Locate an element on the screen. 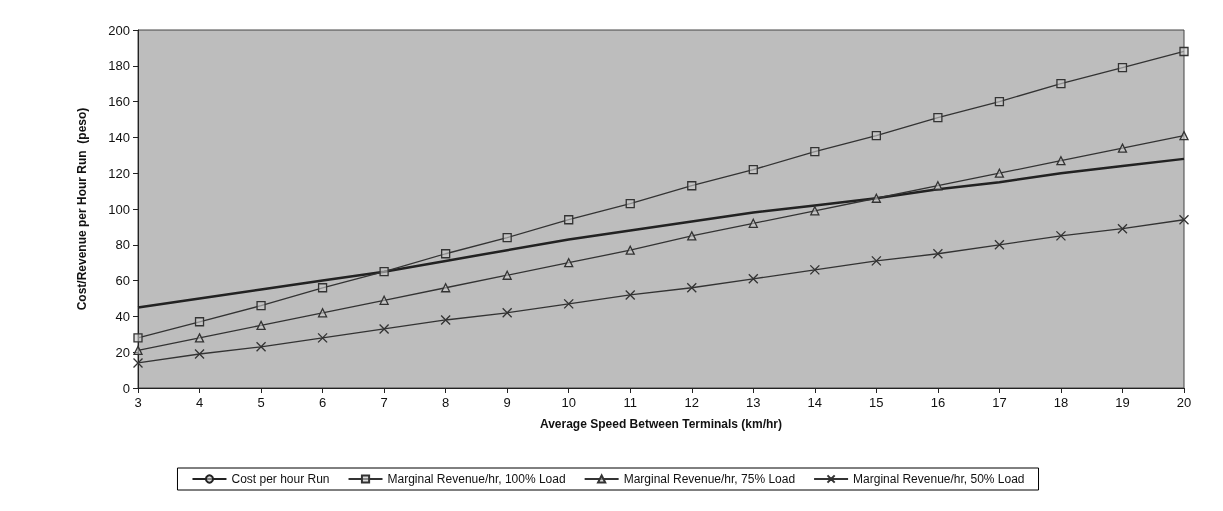 The width and height of the screenshot is (1223, 511). x-tick-label: 19 is located at coordinates (1122, 402).